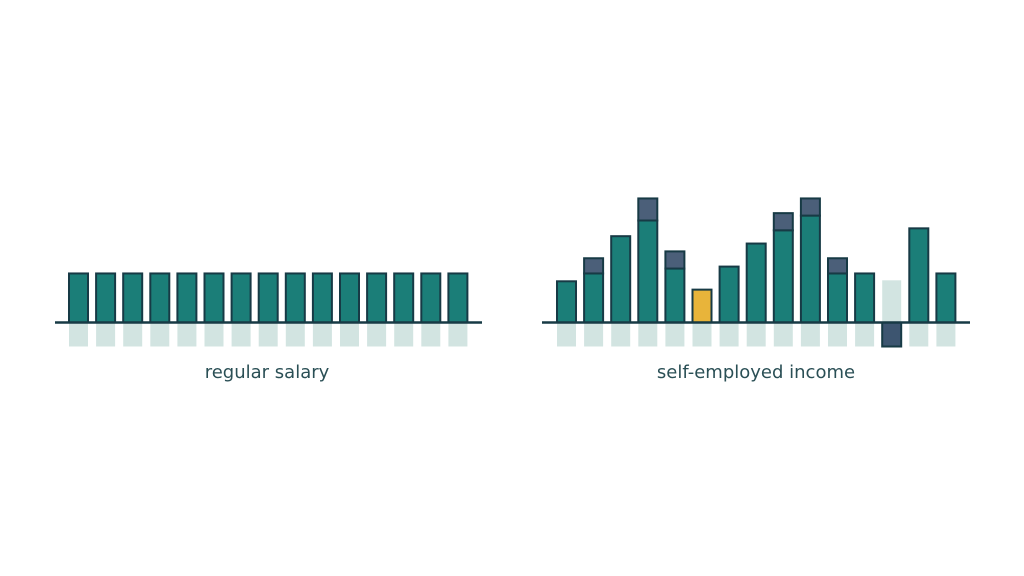 The height and width of the screenshot is (576, 1024). Describe the element at coordinates (267, 372) in the screenshot. I see `chart-label: regular salary` at that location.